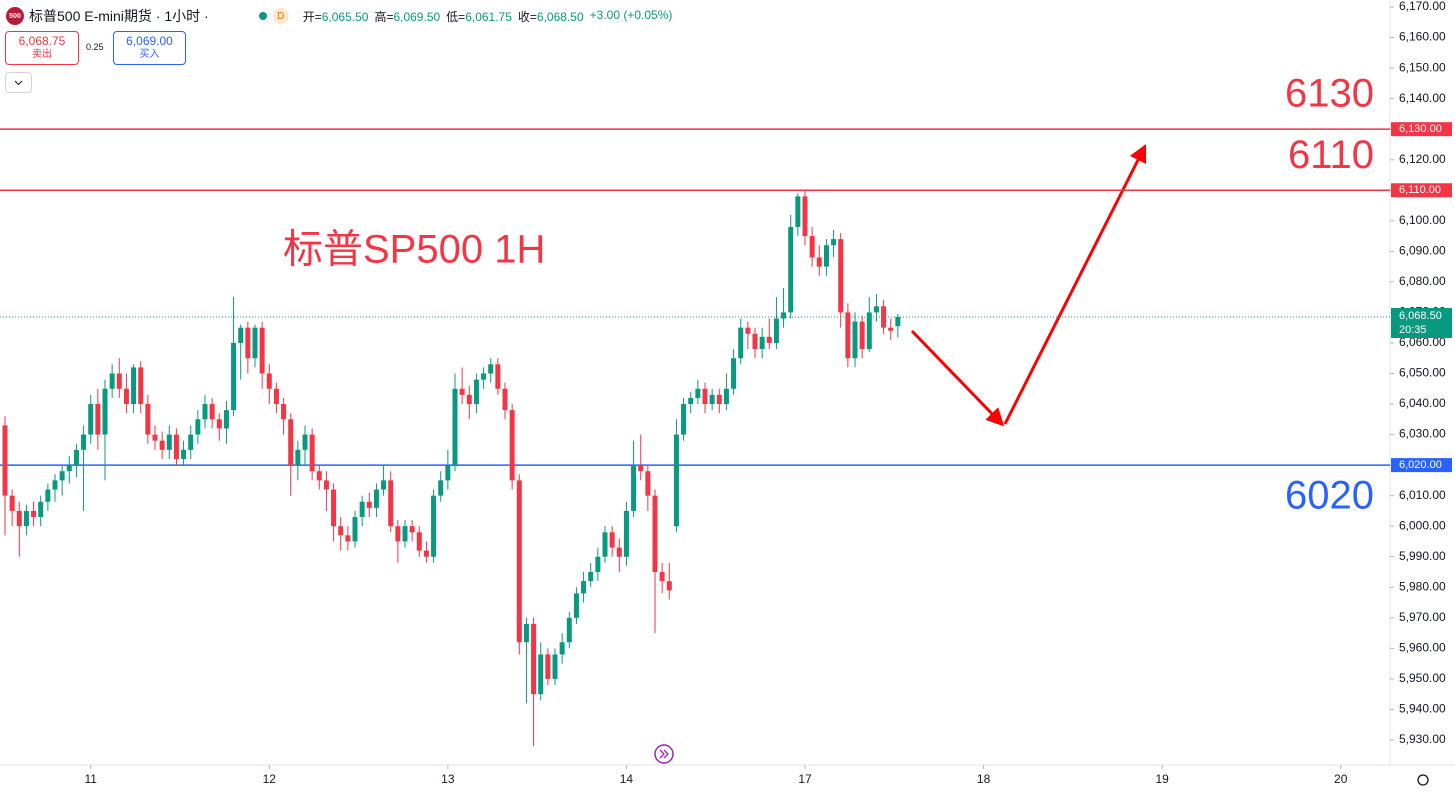 The image size is (1455, 794). Describe the element at coordinates (312, 16) in the screenshot. I see `ohlc-key: 开=` at that location.